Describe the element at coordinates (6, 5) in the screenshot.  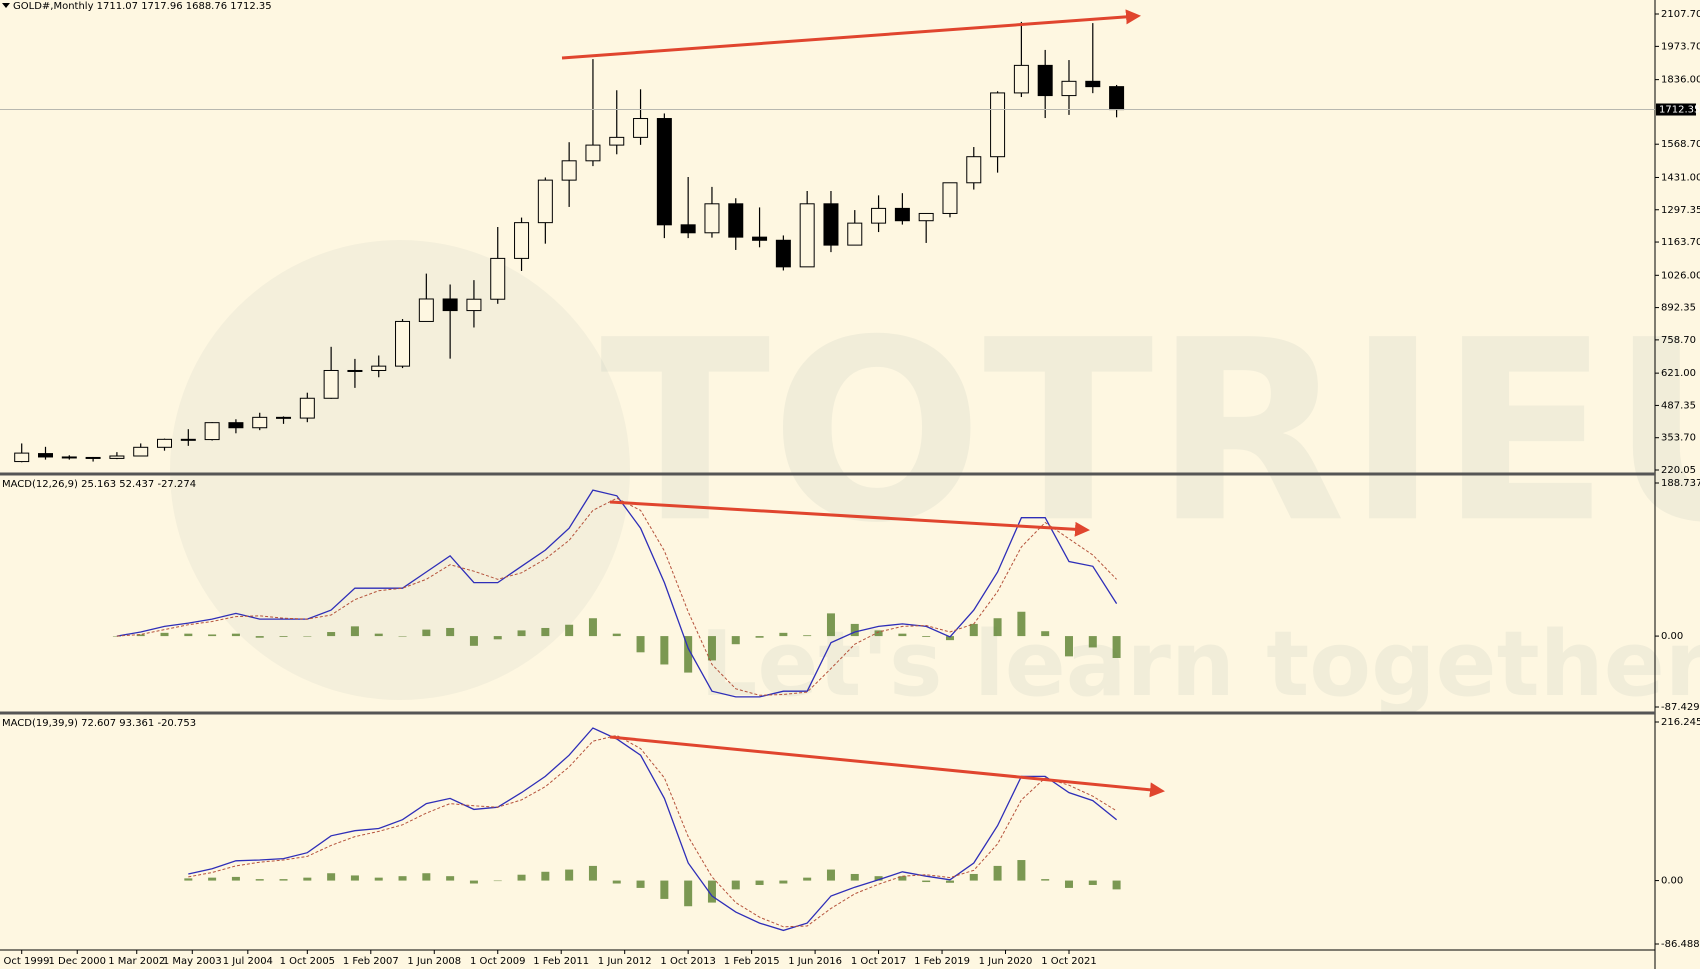
I see `menu-arrow` at that location.